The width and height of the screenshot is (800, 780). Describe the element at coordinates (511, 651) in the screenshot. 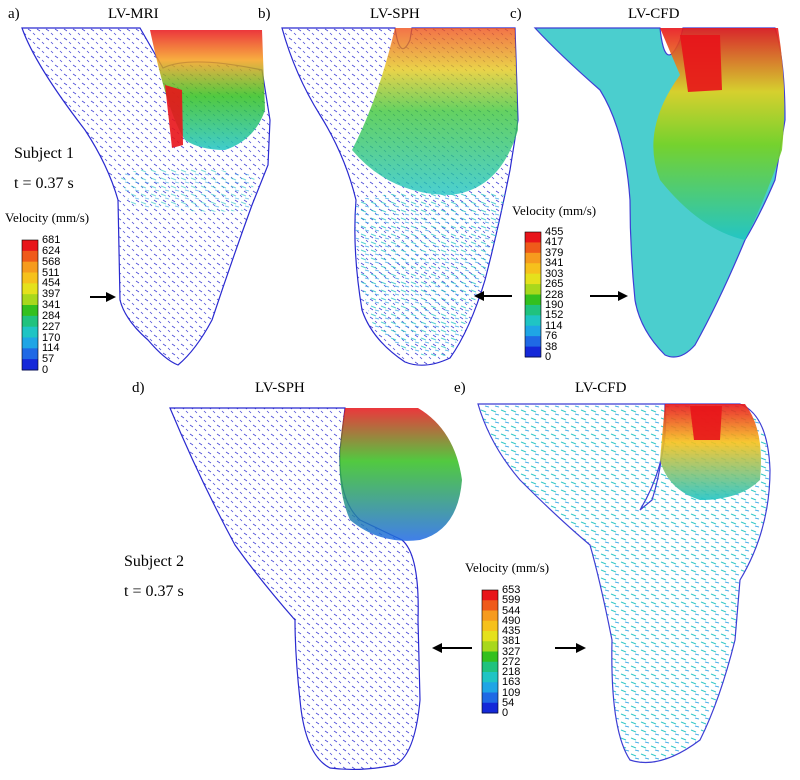

I see `legend-tick-label: 327` at that location.